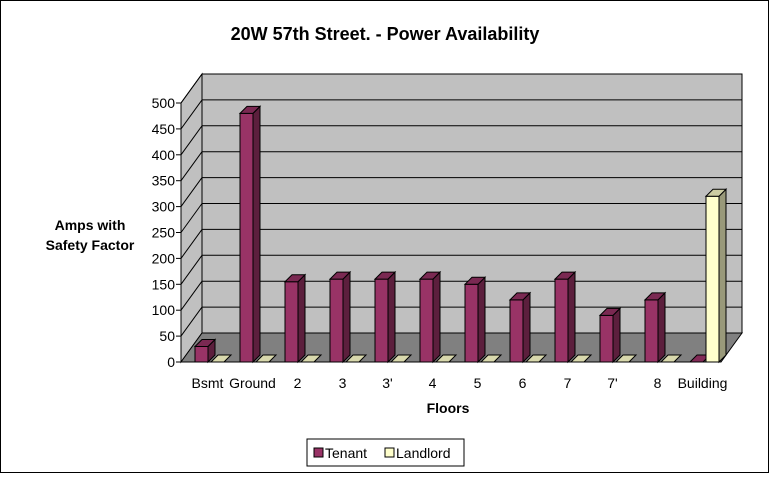 This screenshot has width=769, height=477. What do you see at coordinates (433, 383) in the screenshot?
I see `x-tick-label: 4` at bounding box center [433, 383].